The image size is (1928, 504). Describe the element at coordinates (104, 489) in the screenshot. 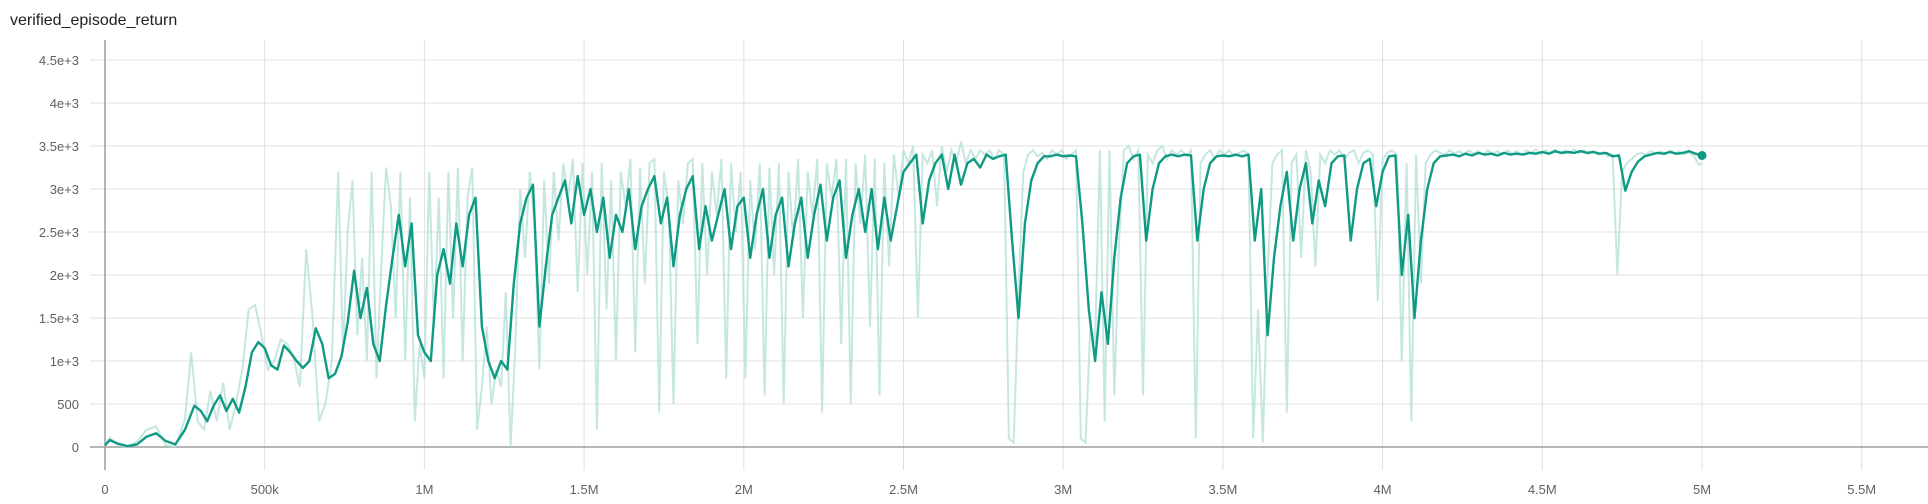

I see `x-tick-label: 0` at that location.